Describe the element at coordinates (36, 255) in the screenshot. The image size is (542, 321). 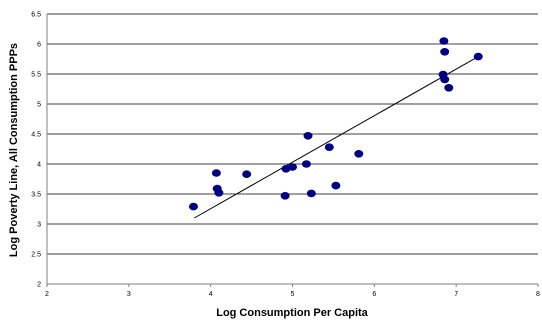
I see `y-tick-label: 2.5` at that location.